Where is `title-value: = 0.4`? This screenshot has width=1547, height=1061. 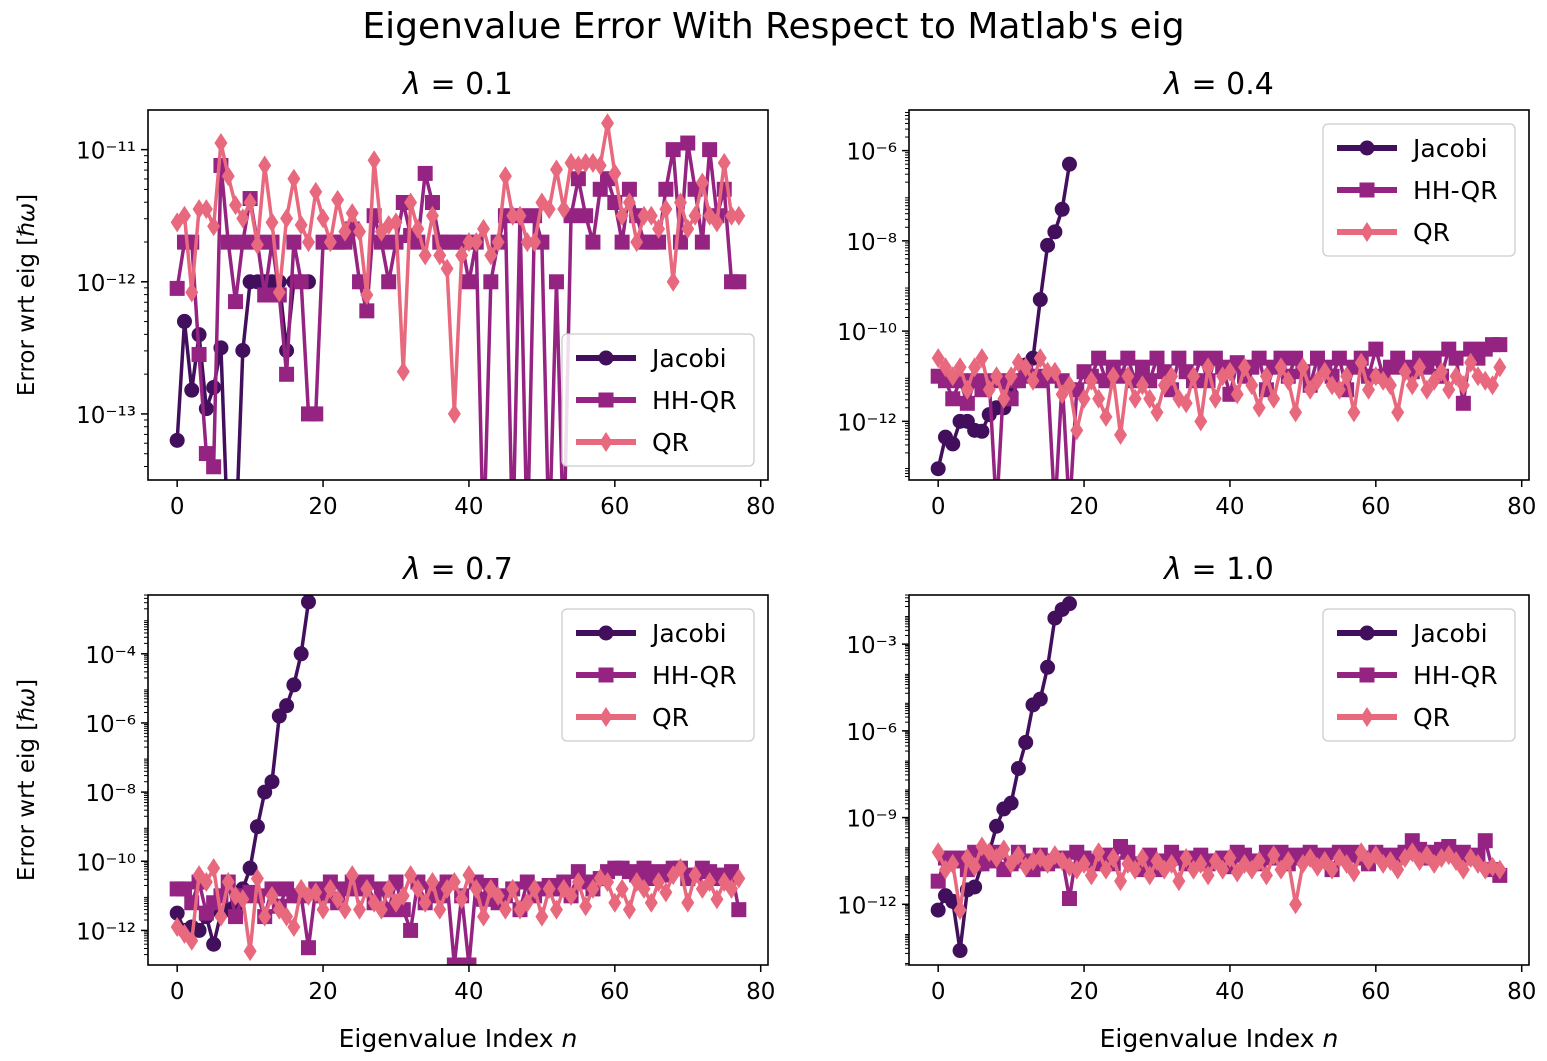 title-value: = 0.4 is located at coordinates (1228, 84).